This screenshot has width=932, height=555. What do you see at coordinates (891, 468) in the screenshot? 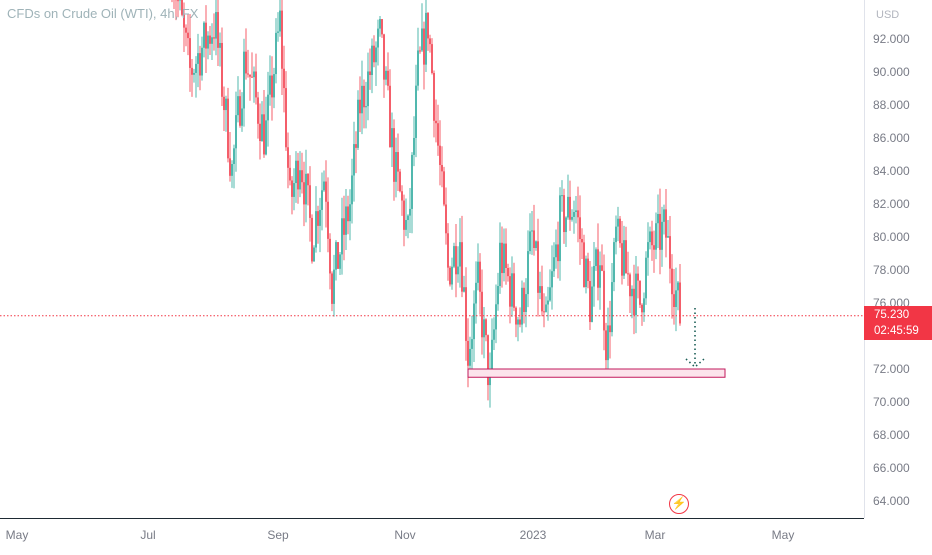
I see `y-tick-label: 66.000` at bounding box center [891, 468].